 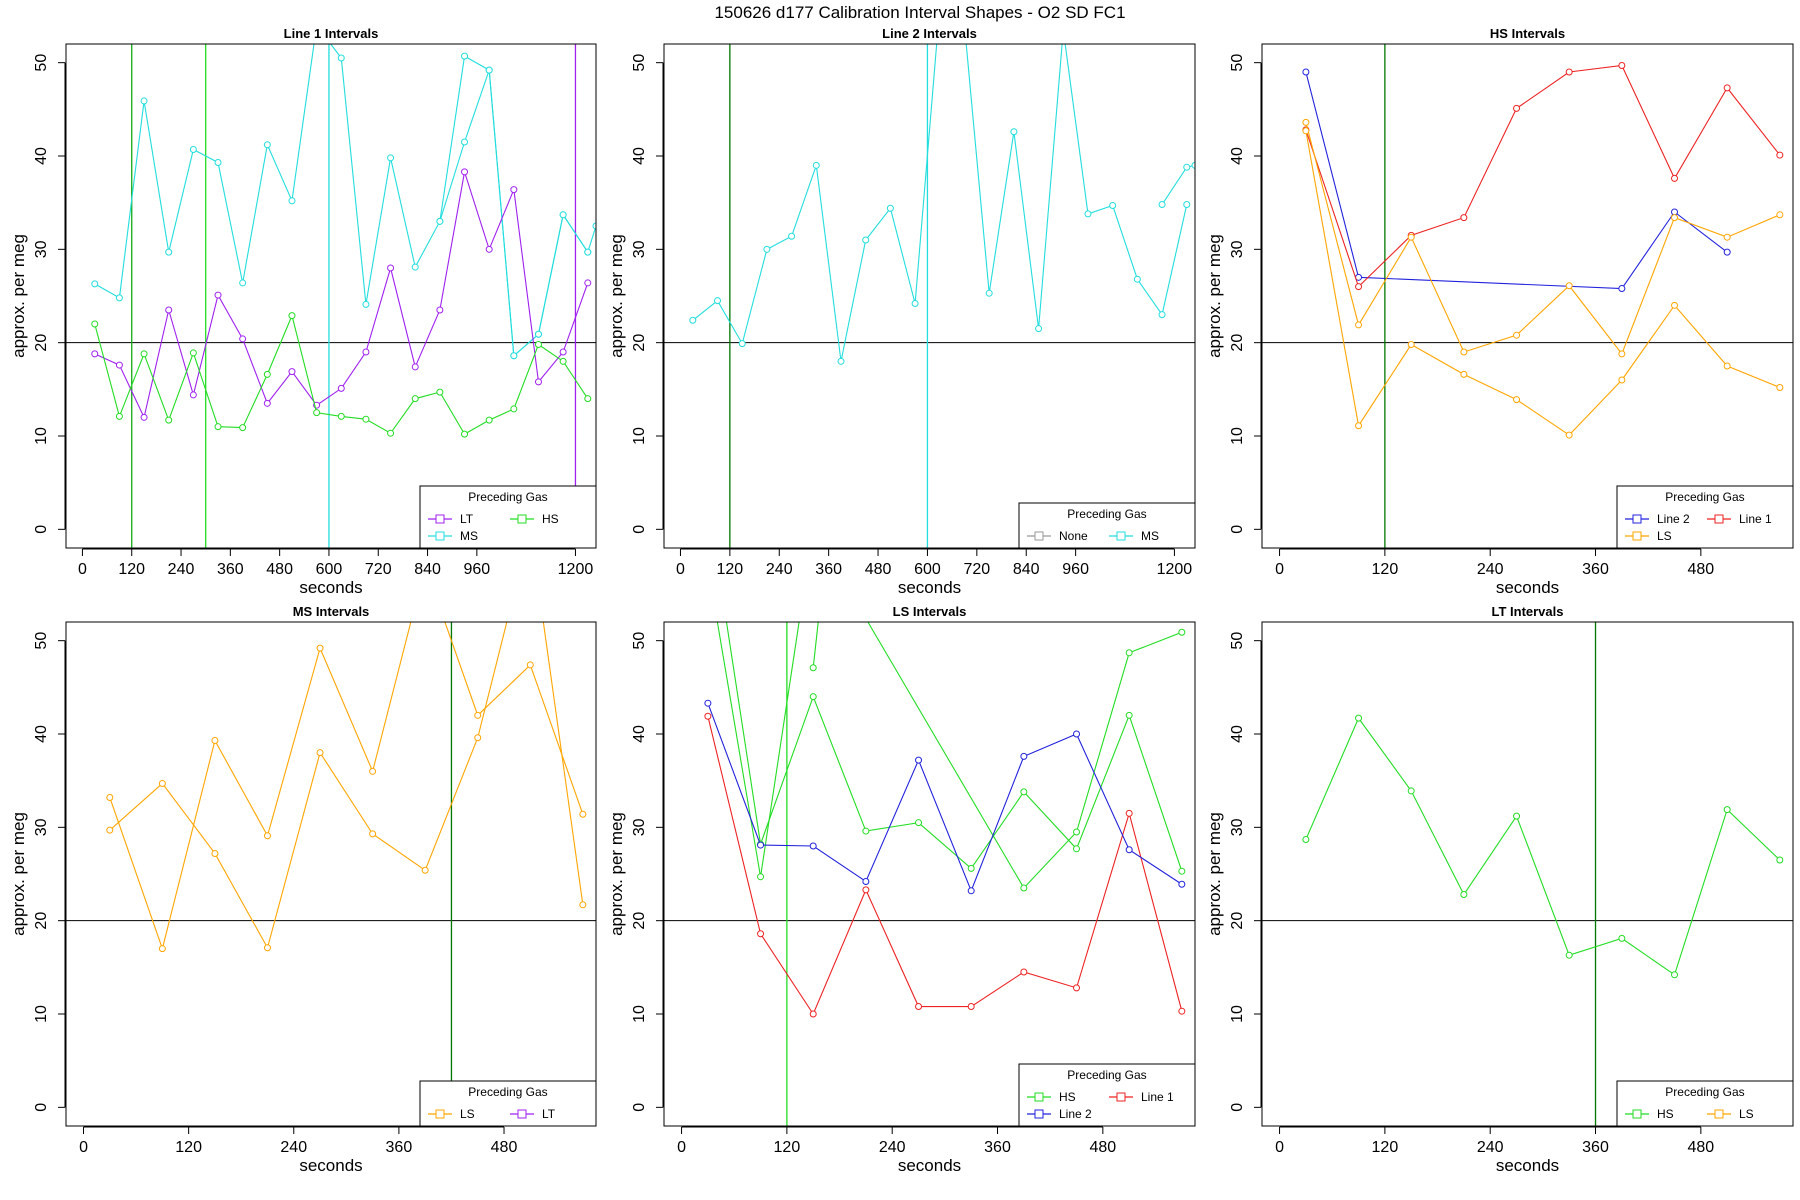 I want to click on legend: Preceding Gas None MS, so click(x=1107, y=525).